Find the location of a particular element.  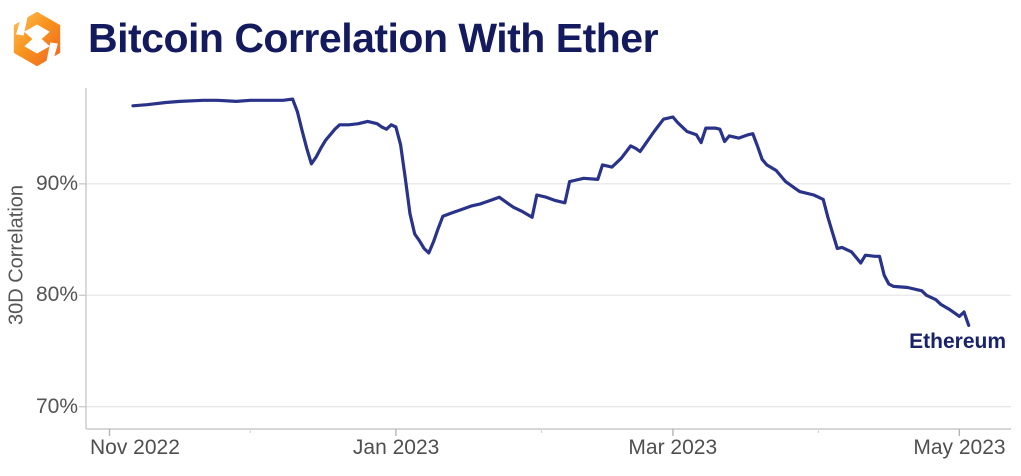

y-tick-label: 70% is located at coordinates (56, 406).